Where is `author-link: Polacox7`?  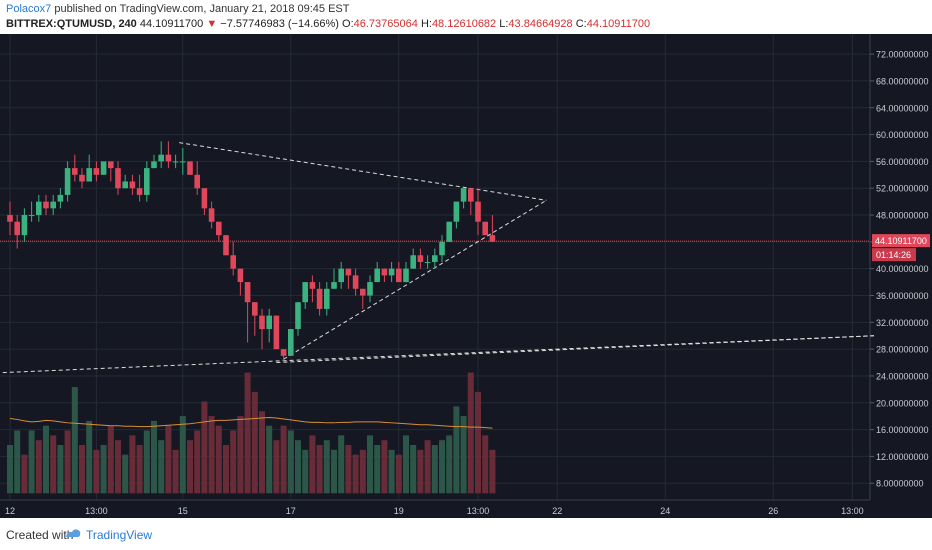
author-link: Polacox7 is located at coordinates (29, 9).